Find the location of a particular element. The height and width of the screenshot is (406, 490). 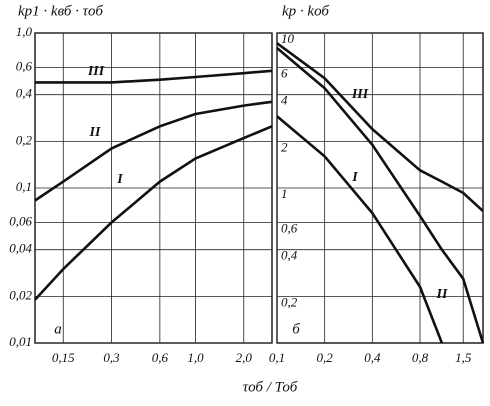

x-axis-label: τоб / Тоб is located at coordinates (270, 387).